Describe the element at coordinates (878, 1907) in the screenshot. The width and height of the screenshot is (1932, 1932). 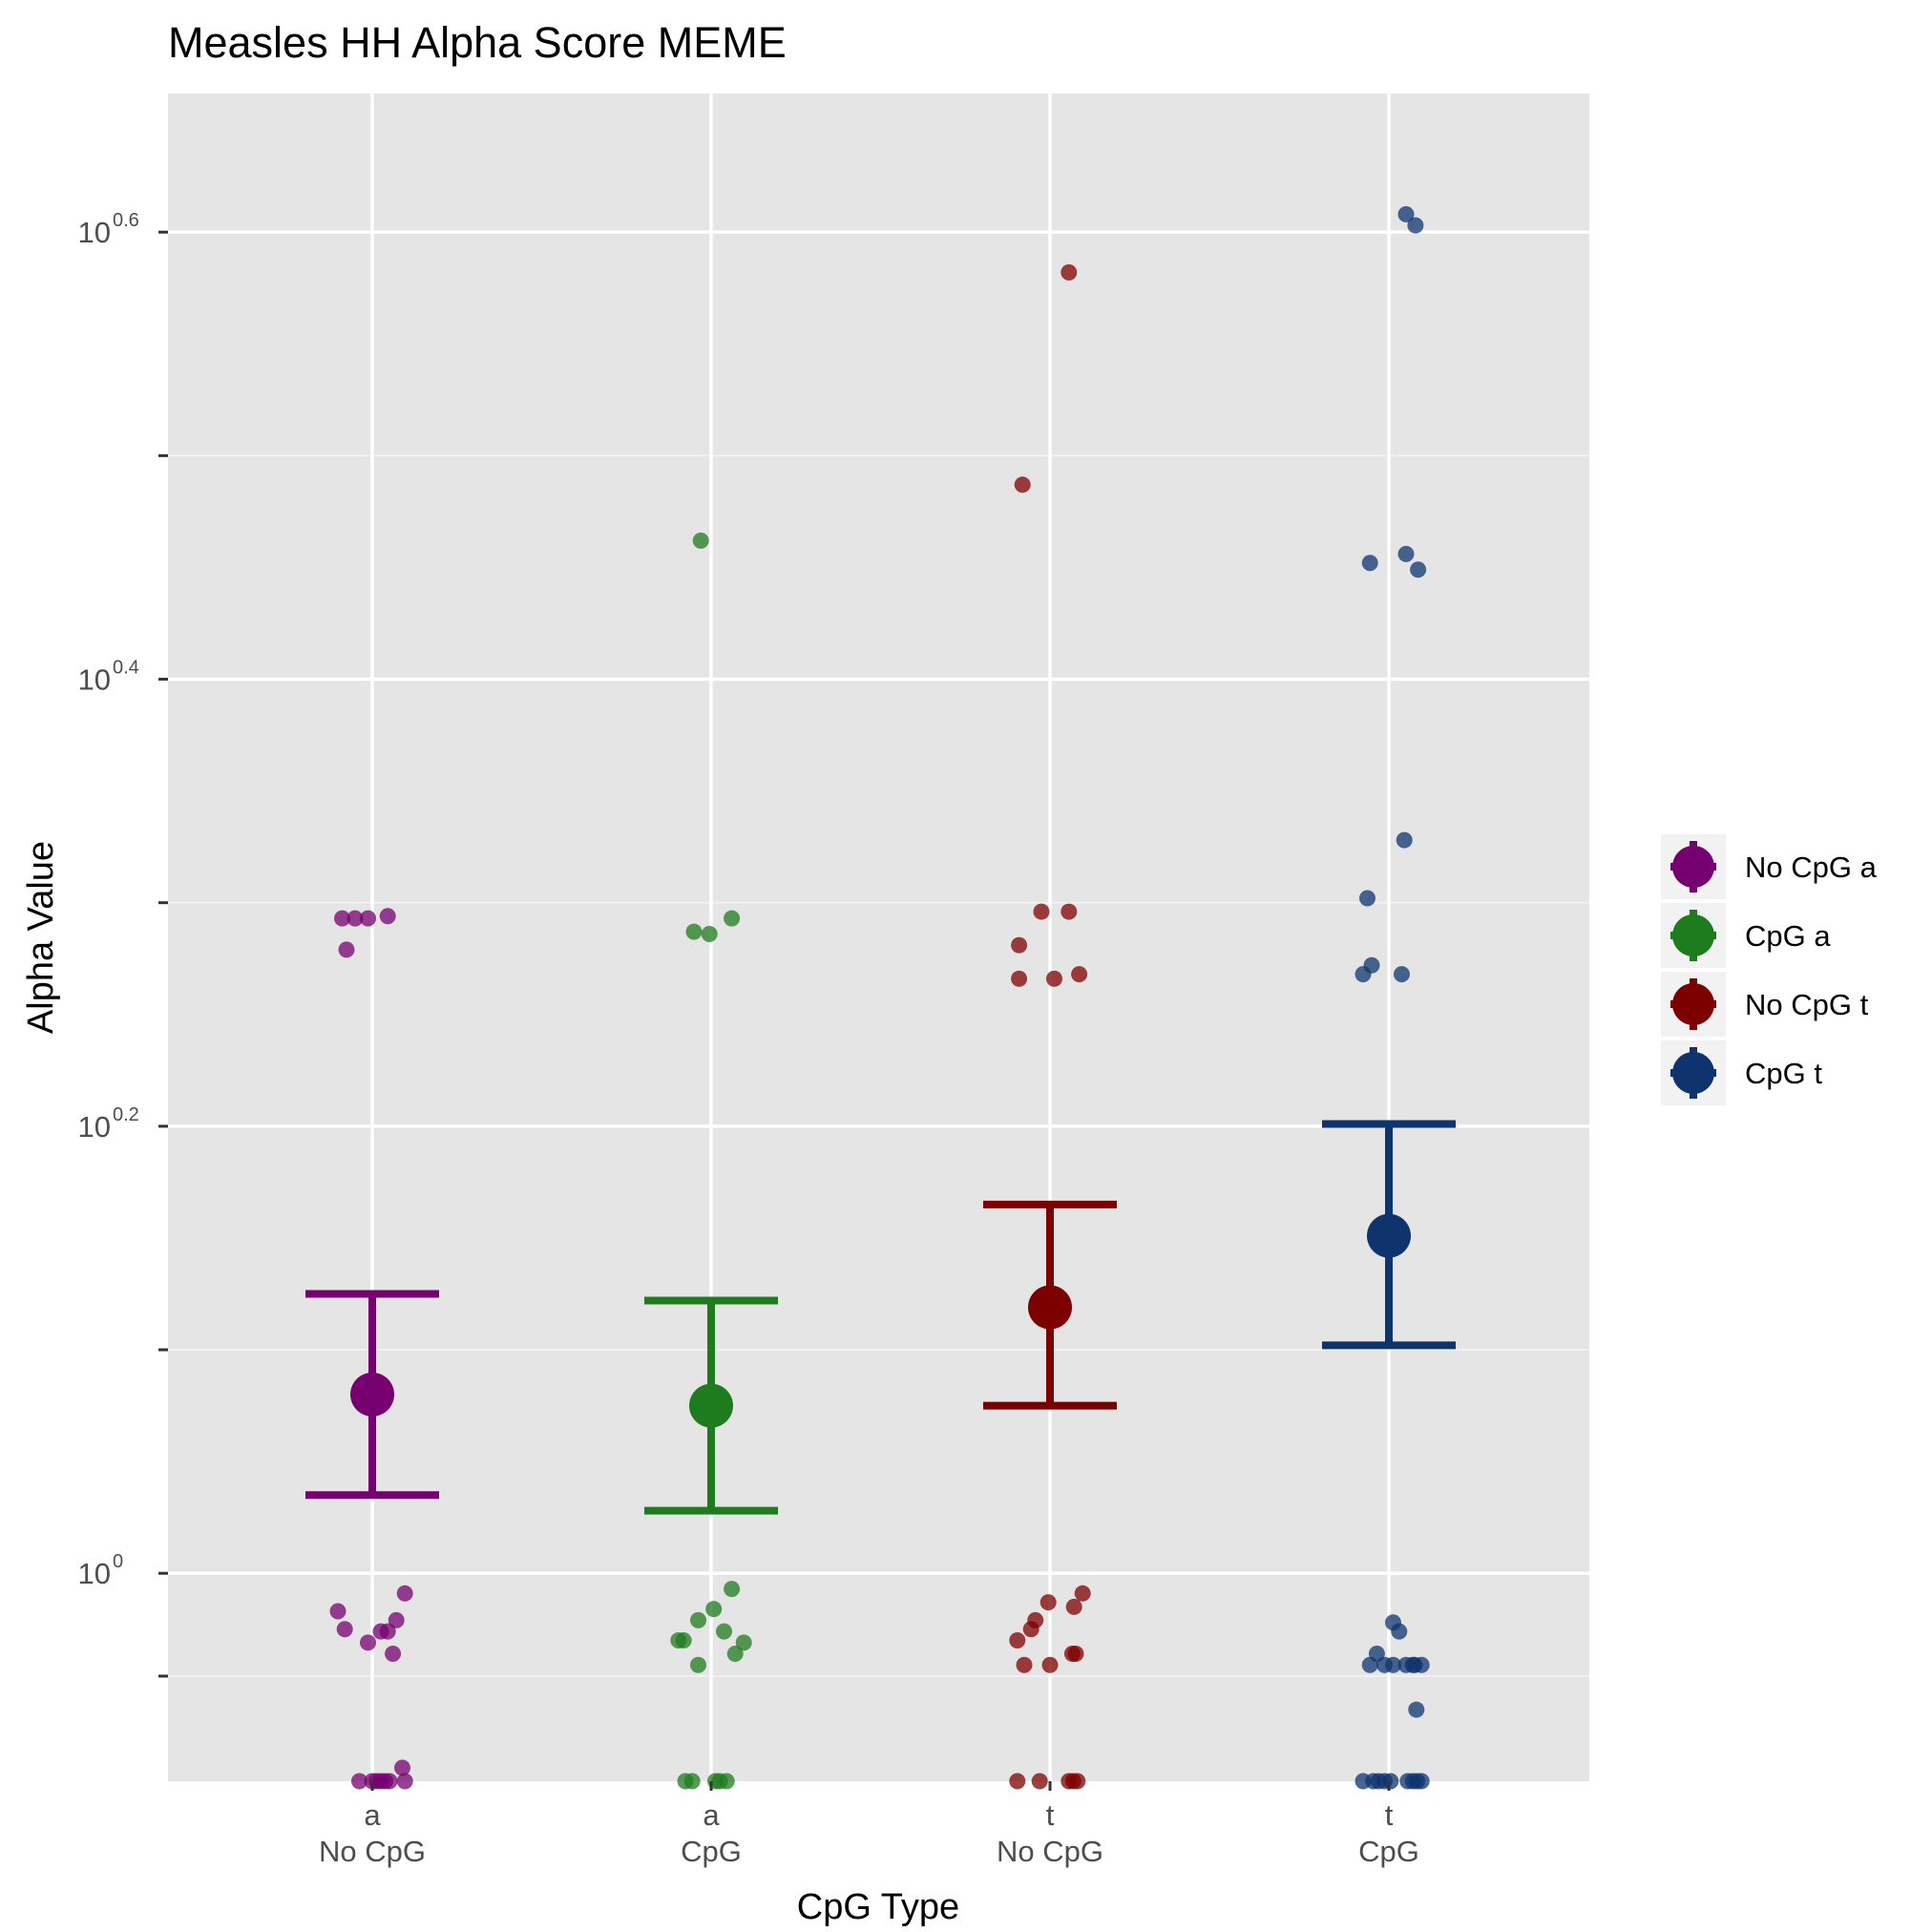
I see `x-axis-label: CpG Type` at that location.